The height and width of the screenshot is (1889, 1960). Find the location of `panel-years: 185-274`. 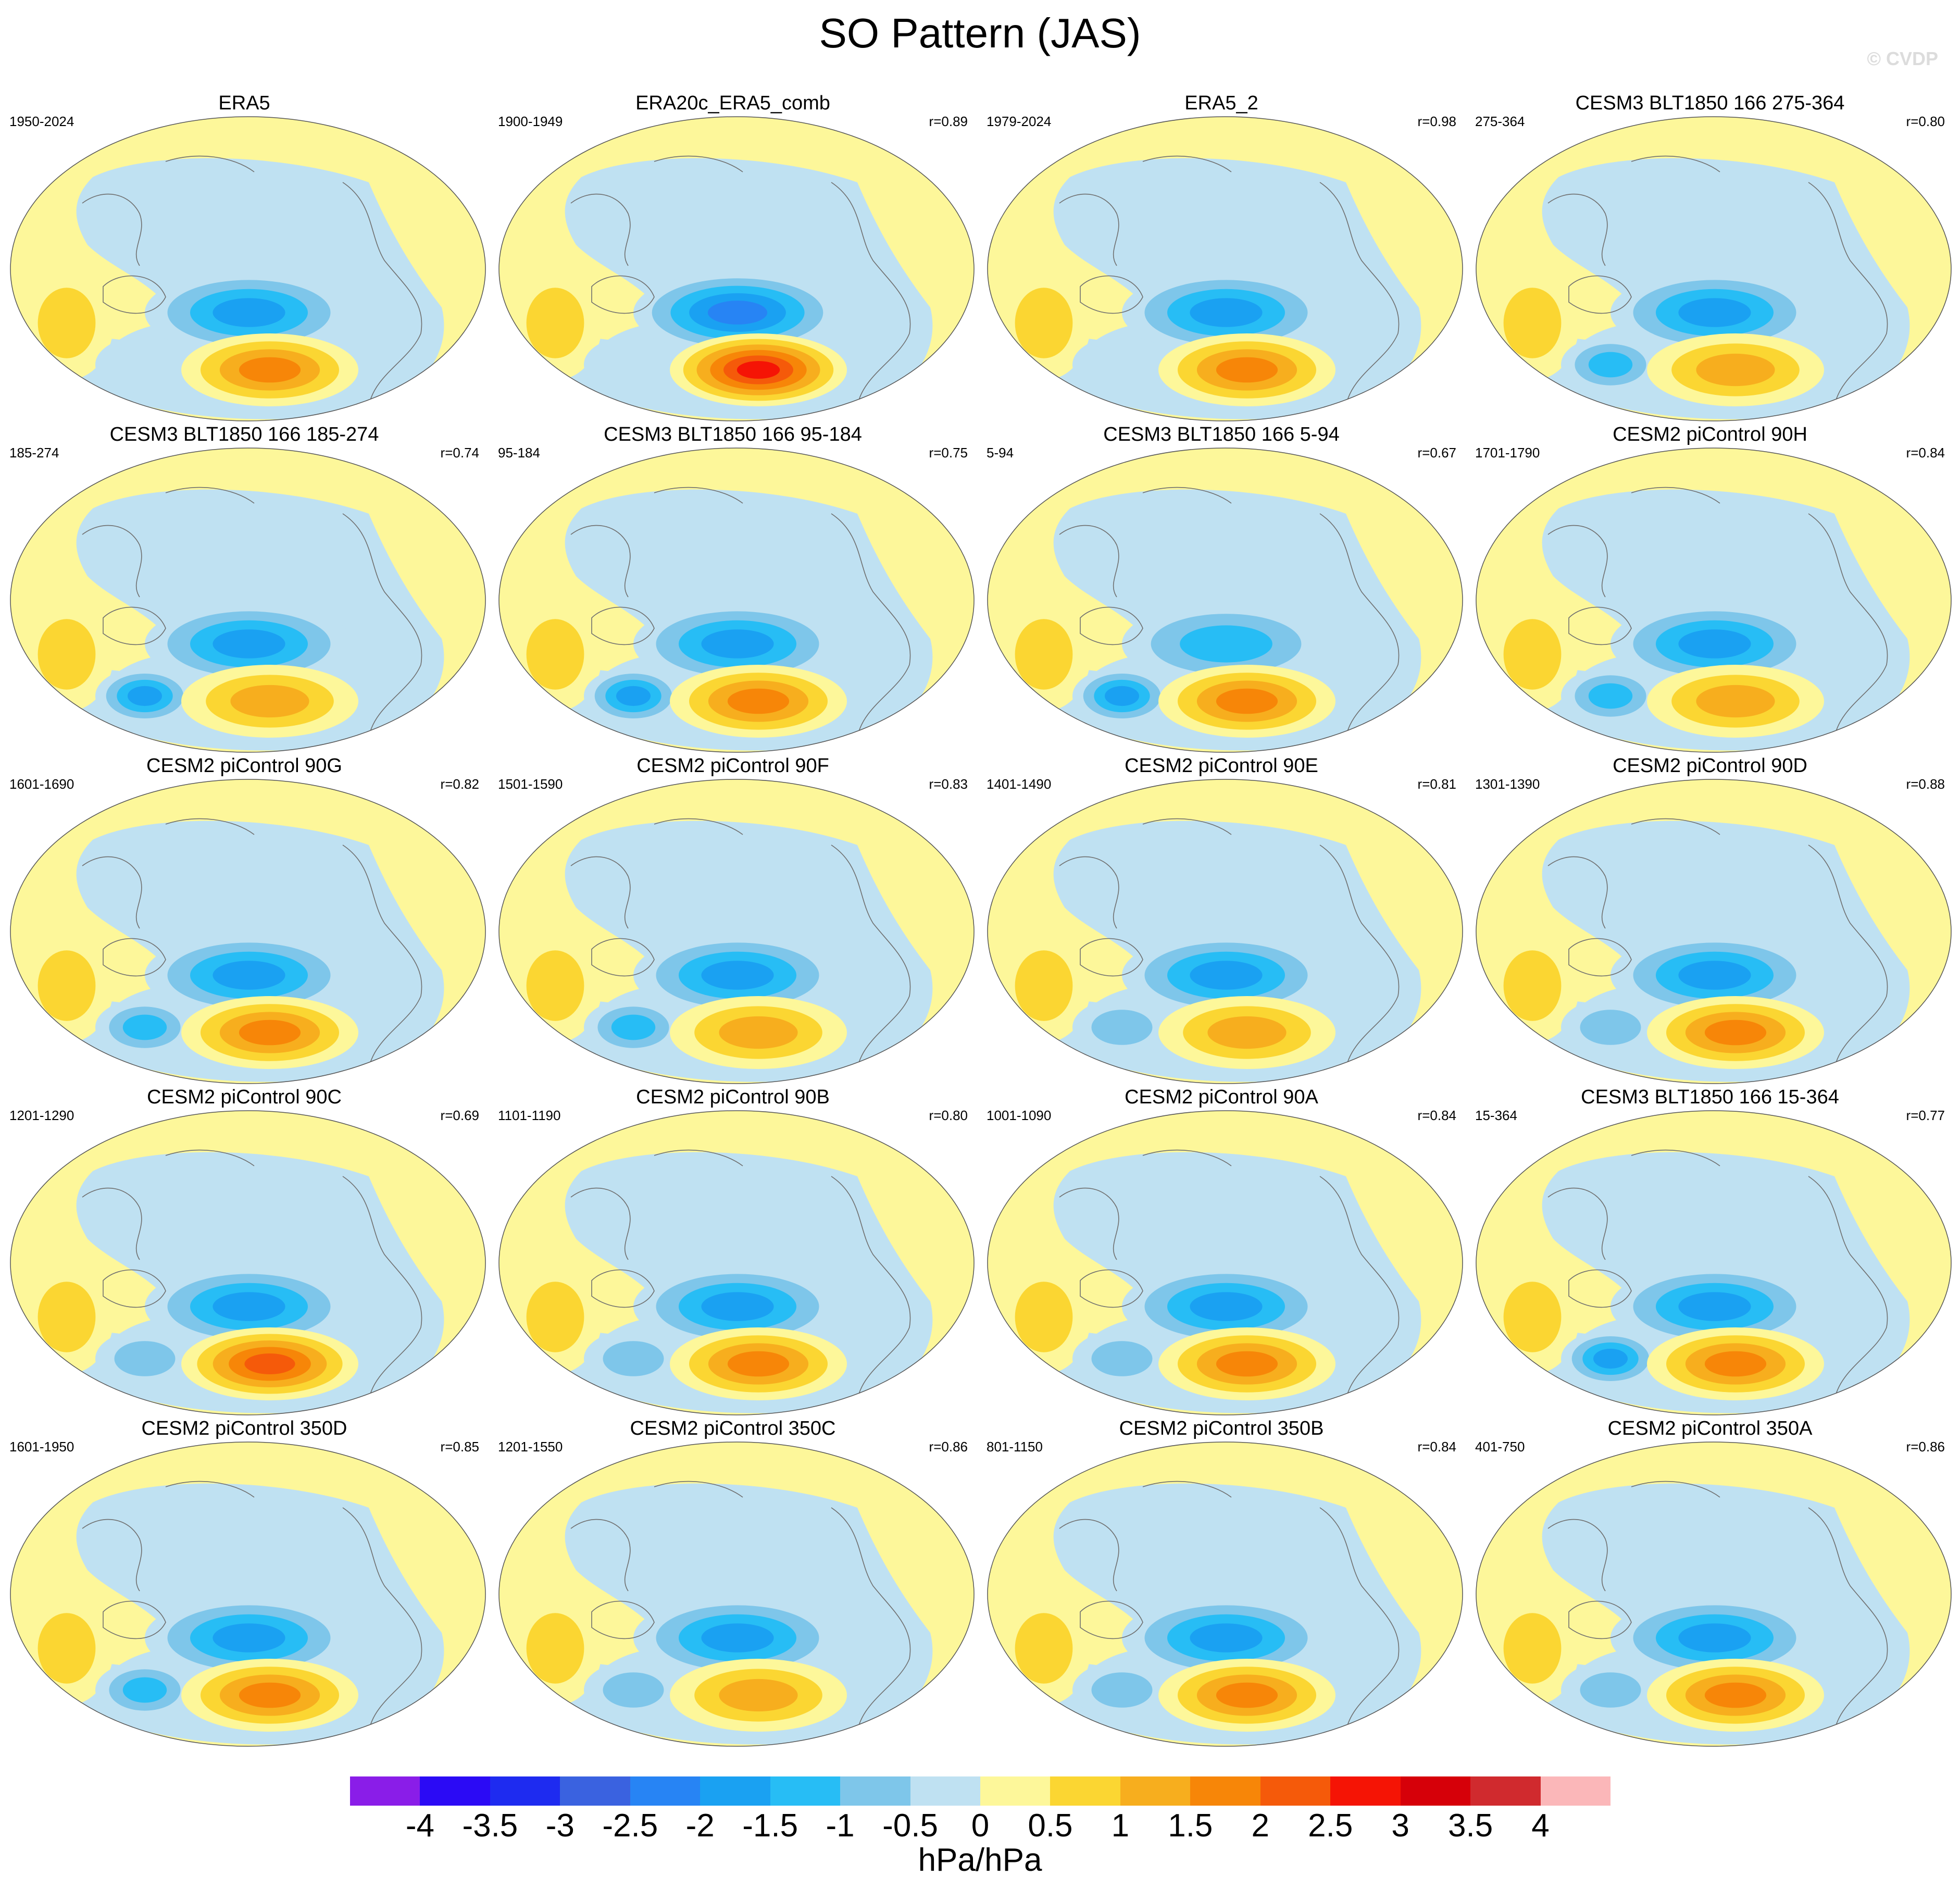

panel-years: 185-274 is located at coordinates (34, 453).